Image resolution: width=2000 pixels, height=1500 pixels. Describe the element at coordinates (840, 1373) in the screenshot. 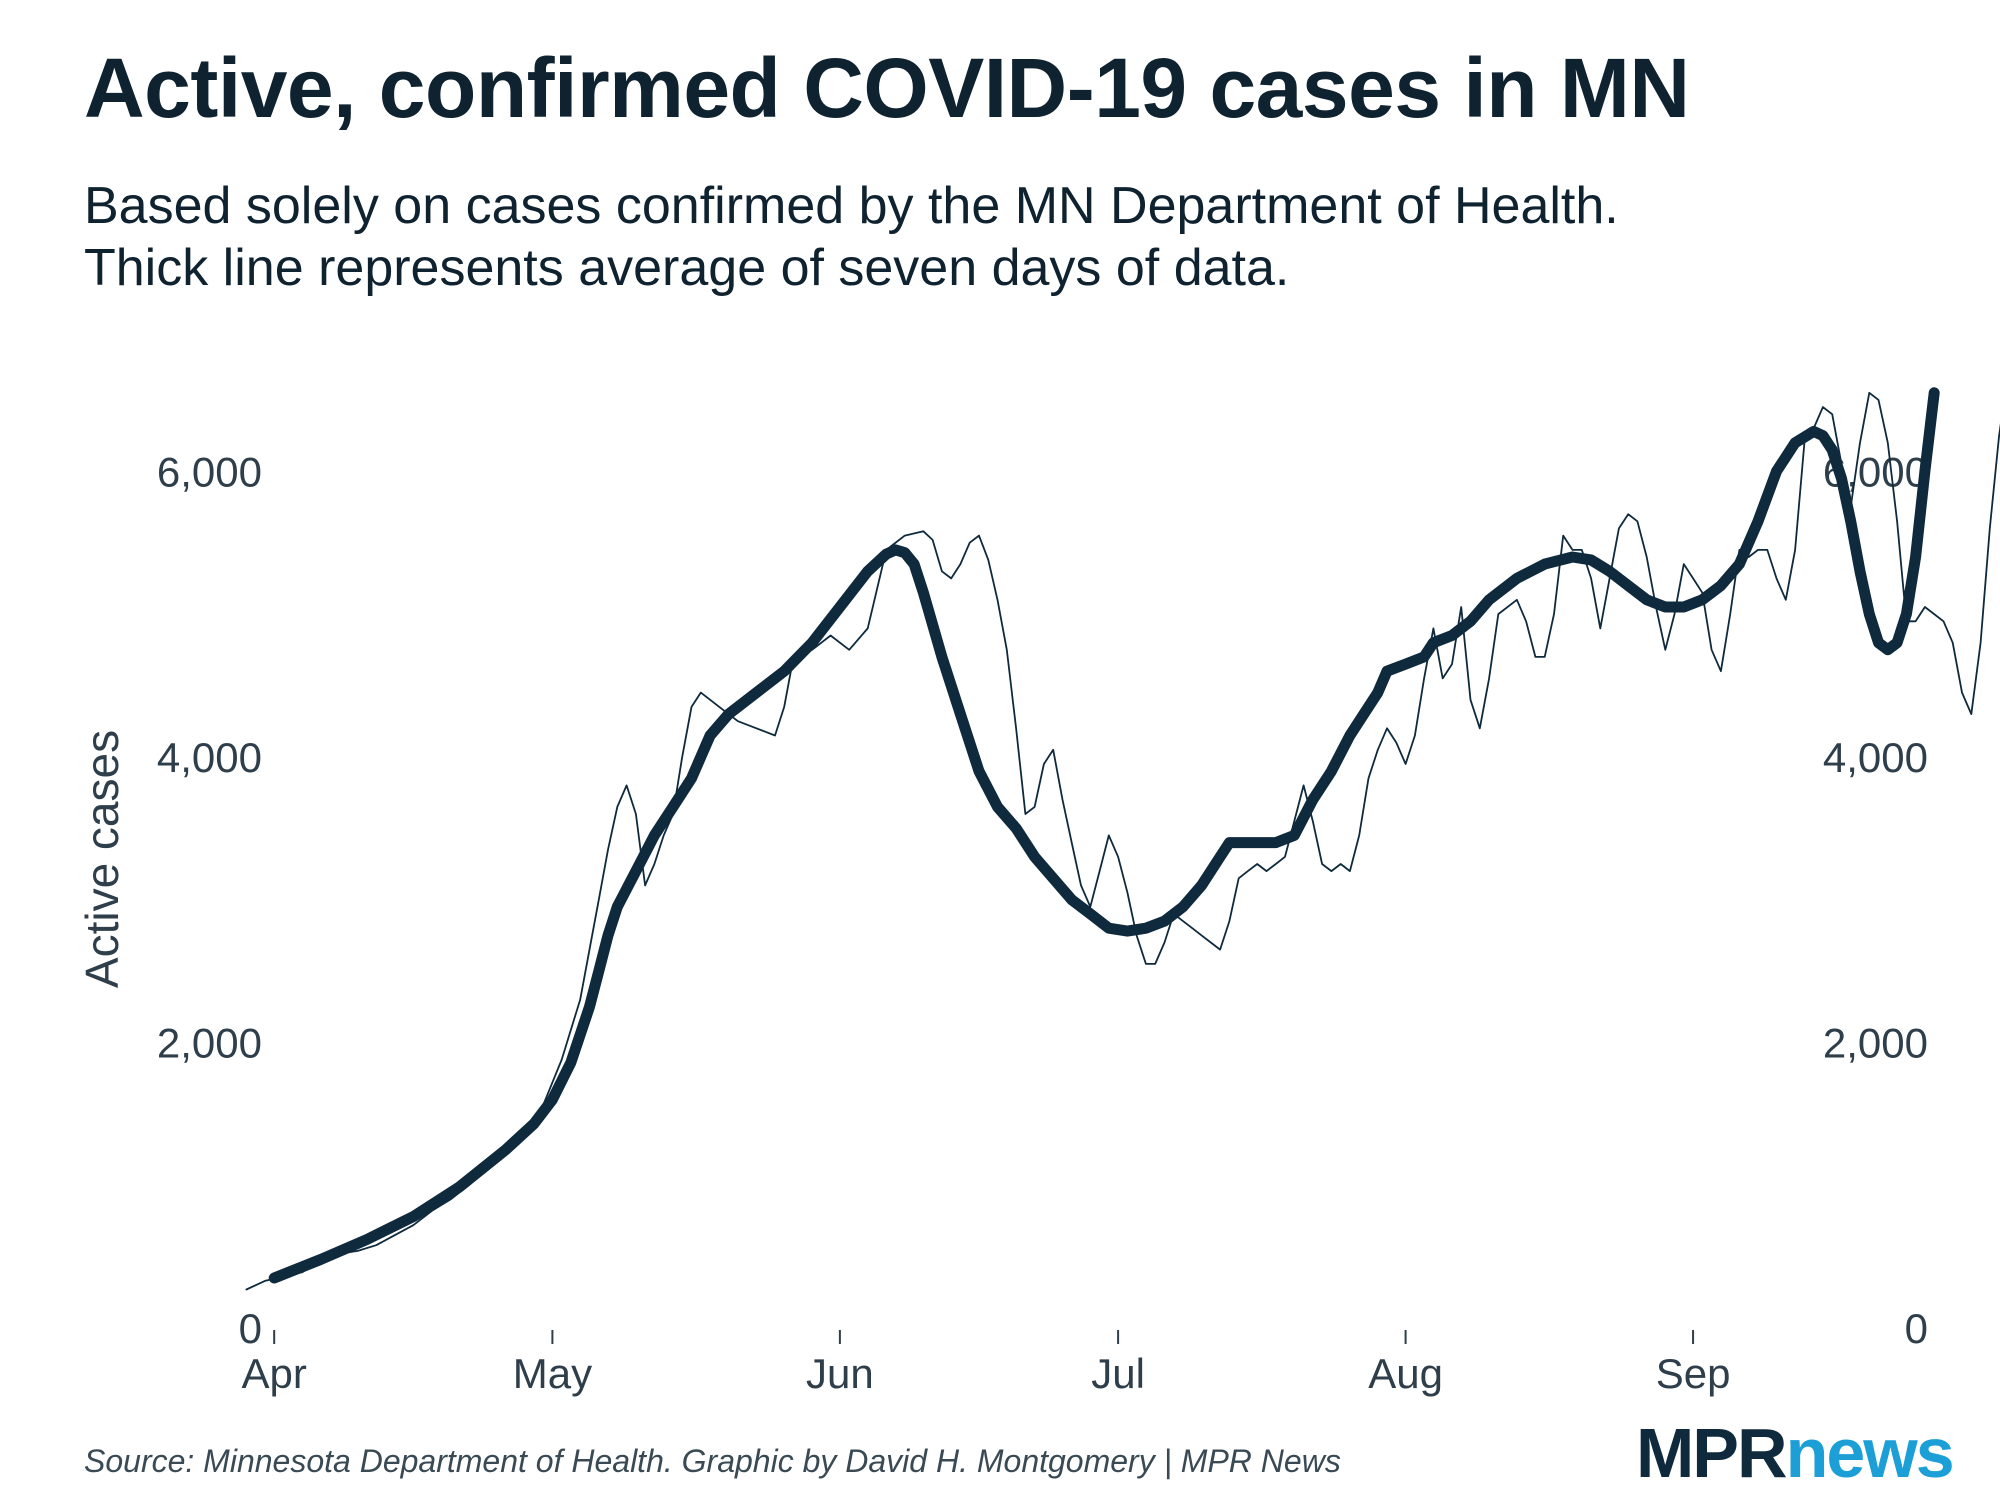

I see `x-tick-label: Jun` at that location.